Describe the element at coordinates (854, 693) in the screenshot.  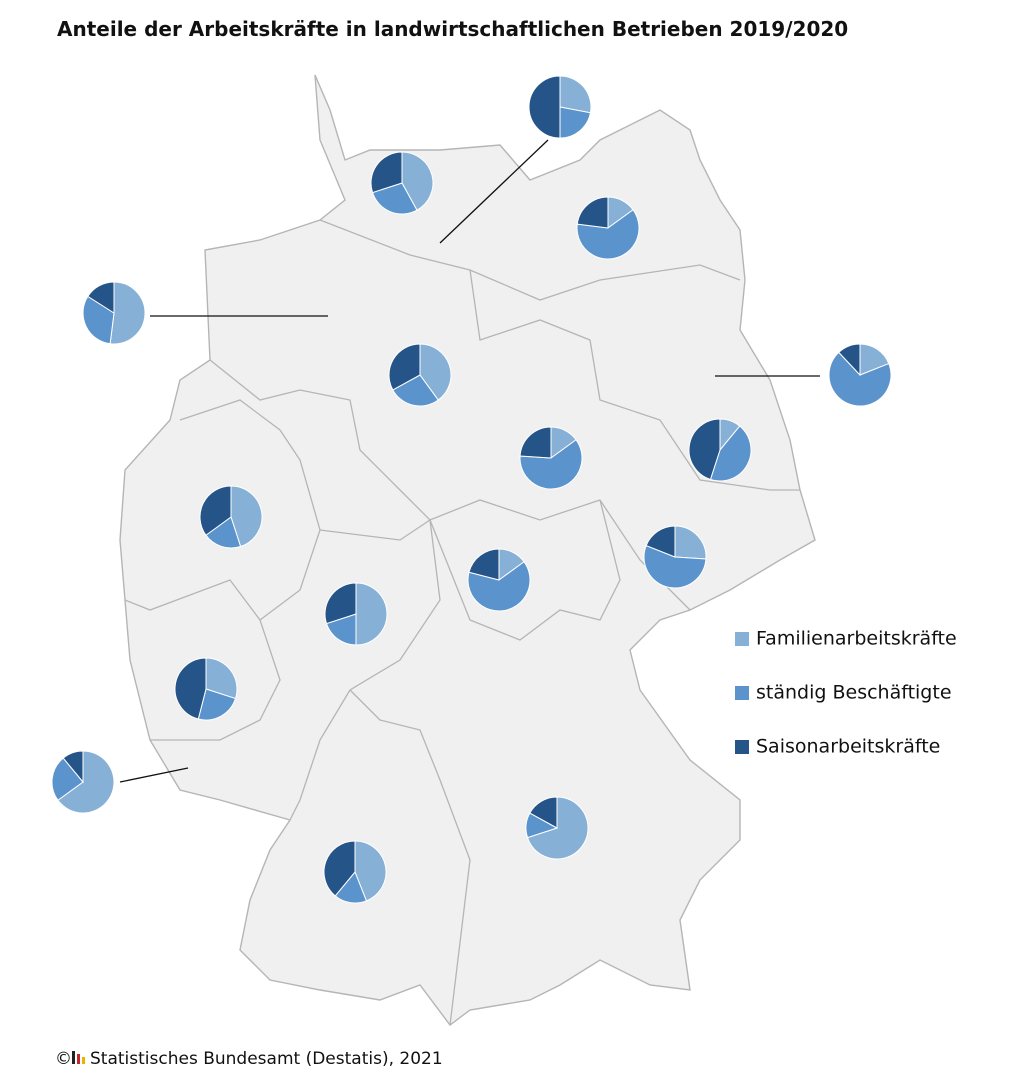
I see `legend-label: ständig Beschäftigte` at that location.